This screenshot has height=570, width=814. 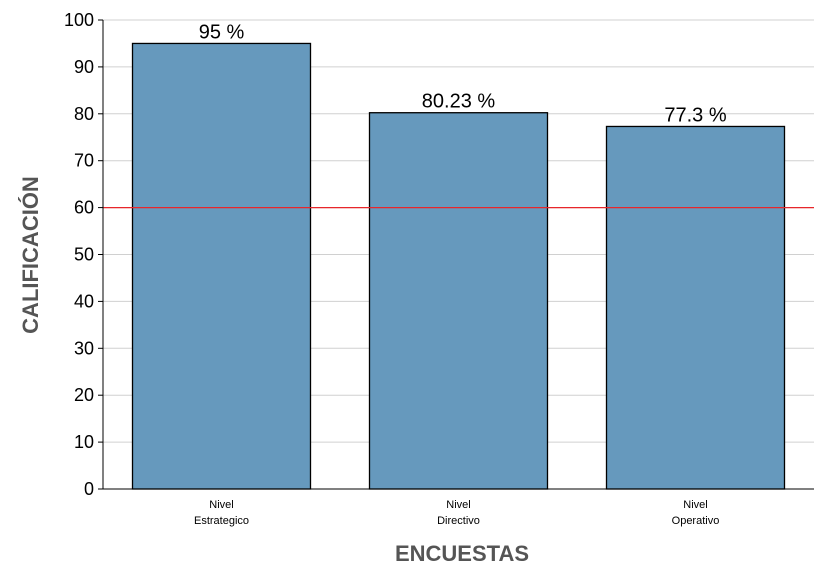 I want to click on y-tick-label: 90, so click(x=84, y=67).